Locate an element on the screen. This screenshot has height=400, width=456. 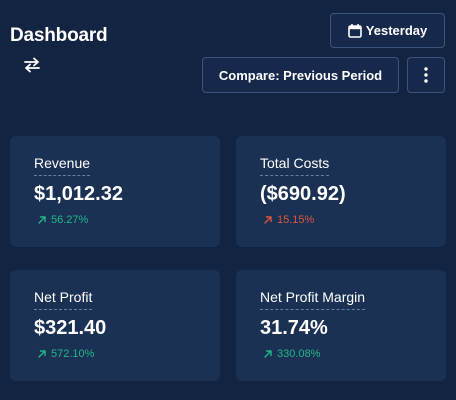
metric-label: Revenue is located at coordinates (62, 165).